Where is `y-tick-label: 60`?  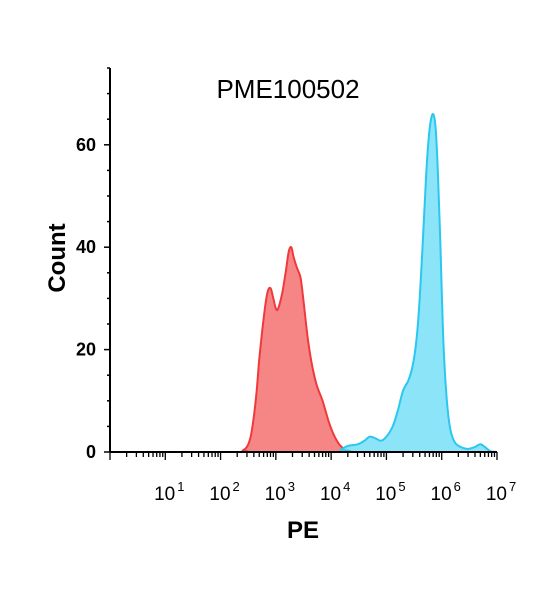
y-tick-label: 60 is located at coordinates (86, 145).